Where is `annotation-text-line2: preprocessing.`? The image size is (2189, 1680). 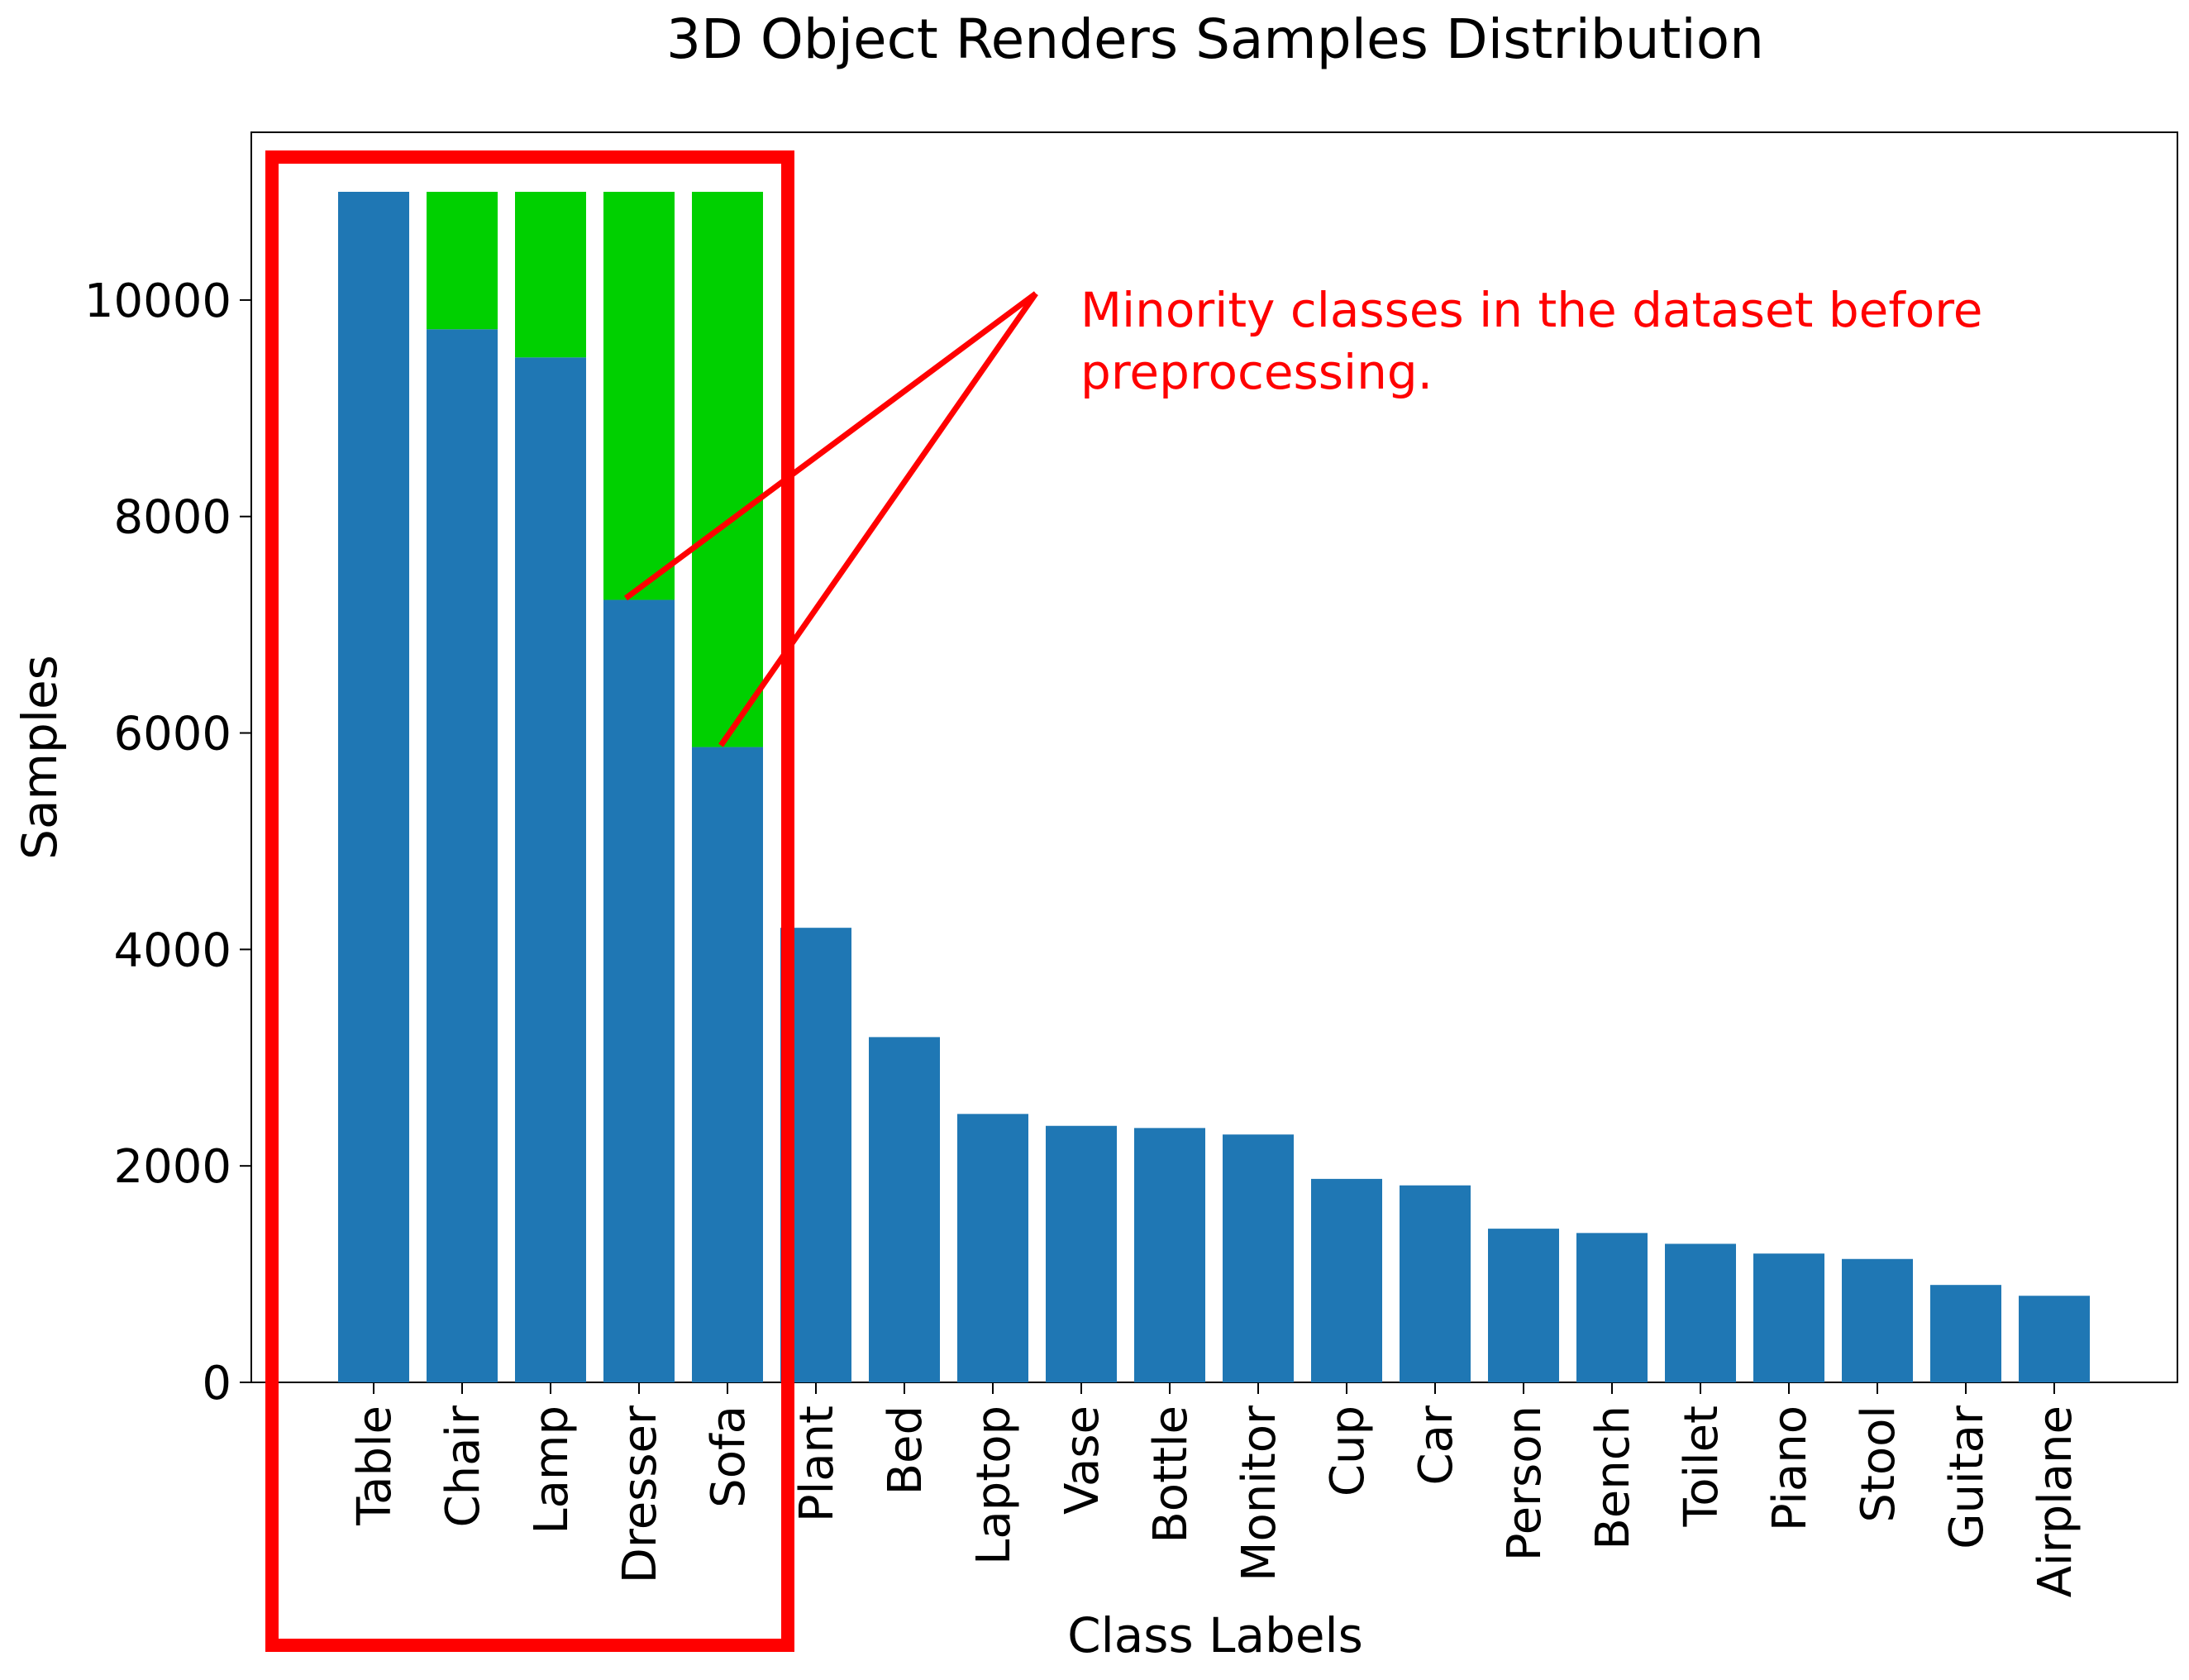 annotation-text-line2: preprocessing. is located at coordinates (1256, 372).